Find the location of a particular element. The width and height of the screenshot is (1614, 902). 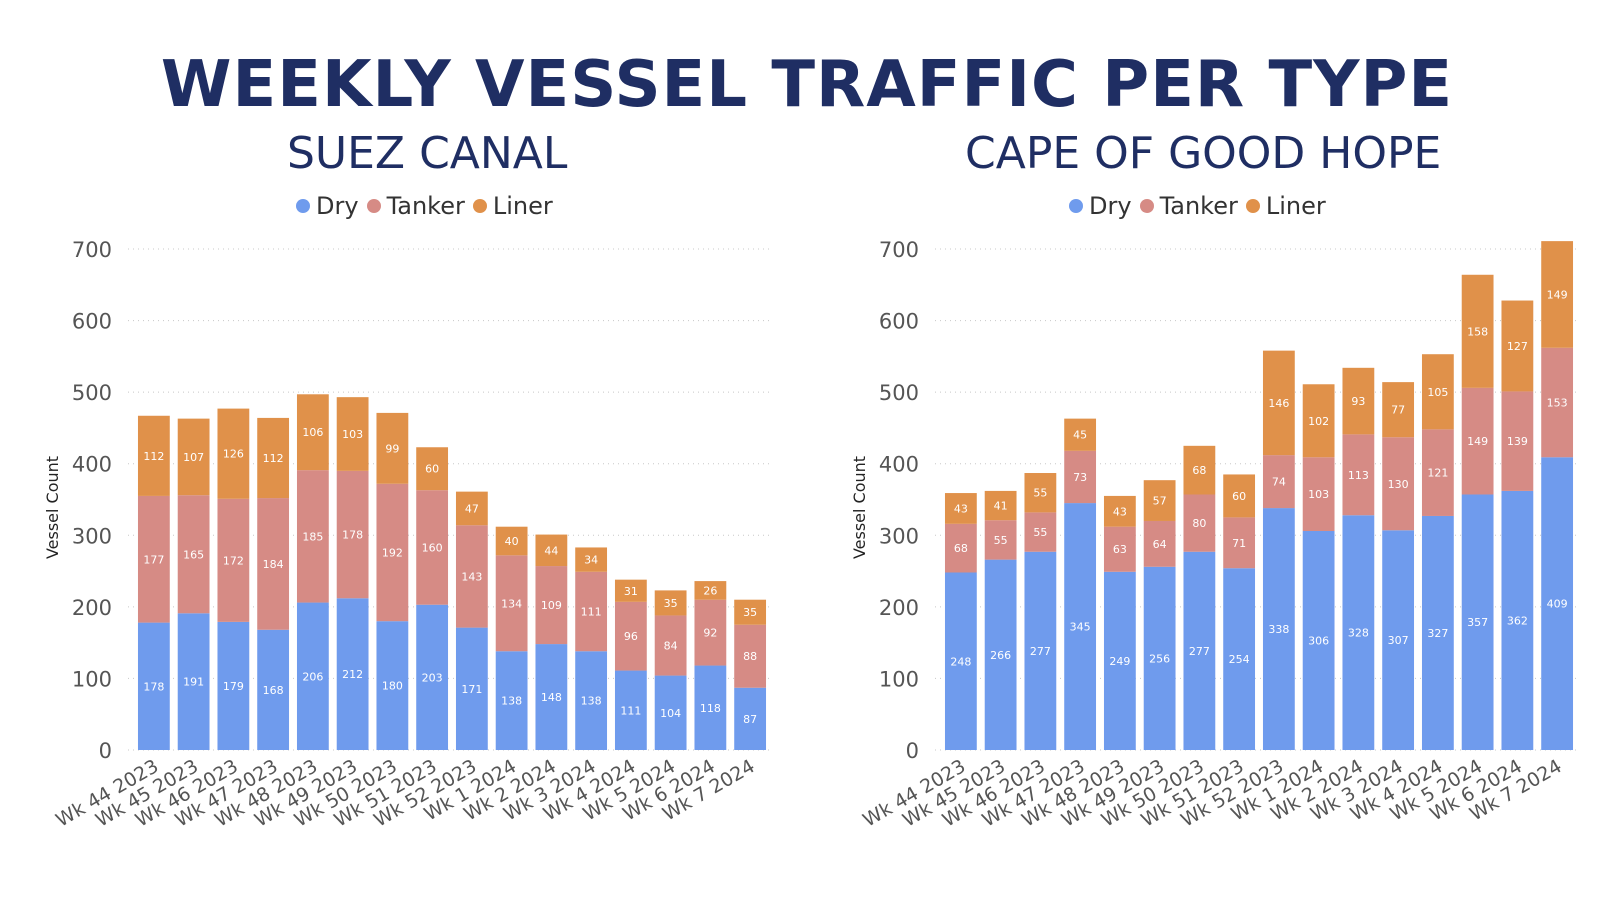

data-label: 34 is located at coordinates (591, 560).